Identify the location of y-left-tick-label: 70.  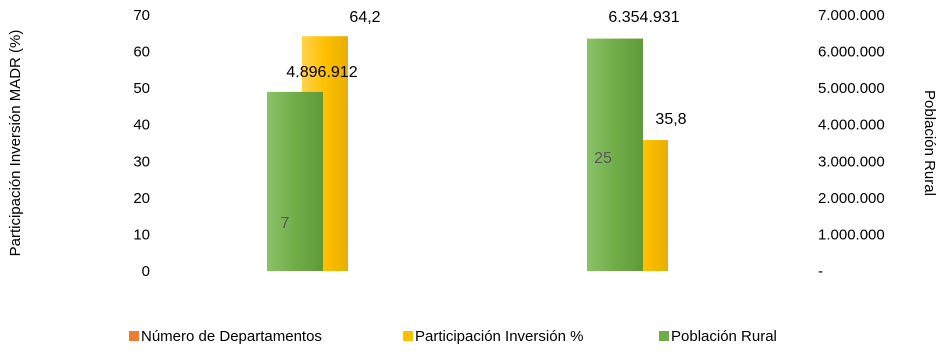
(141, 15).